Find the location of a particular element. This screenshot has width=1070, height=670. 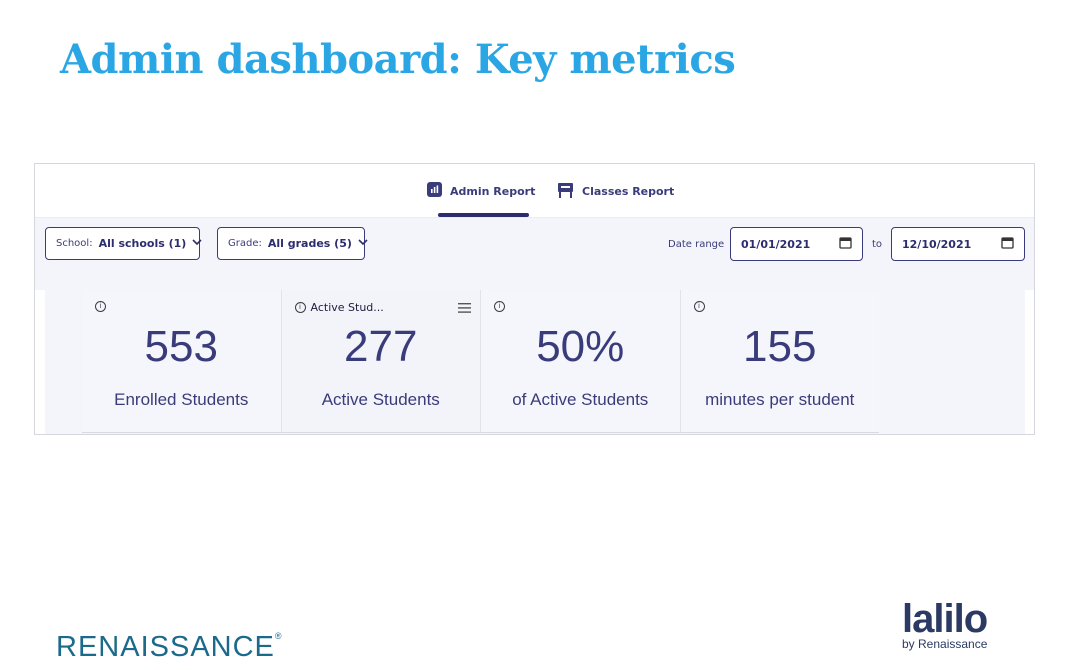

tab-classes-report: Classes Report is located at coordinates (615, 191).